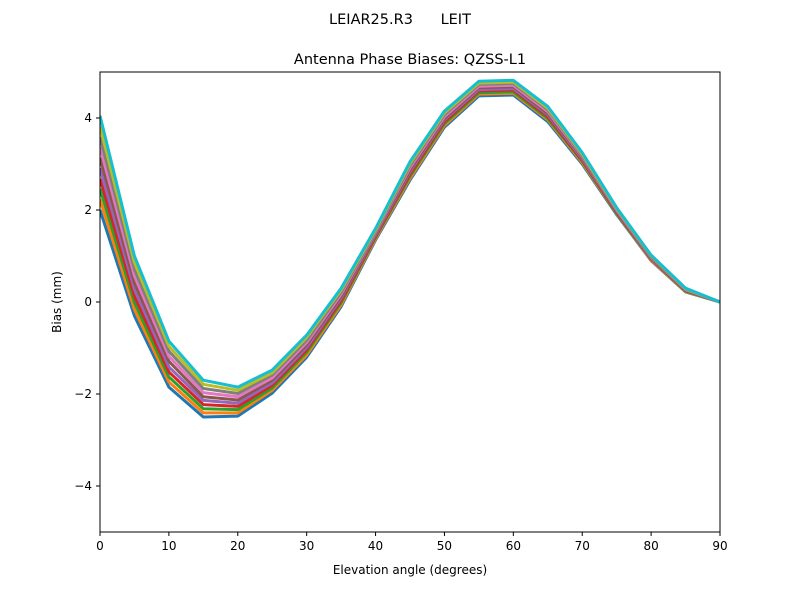  I want to click on x-tick-label: 70, so click(582, 546).